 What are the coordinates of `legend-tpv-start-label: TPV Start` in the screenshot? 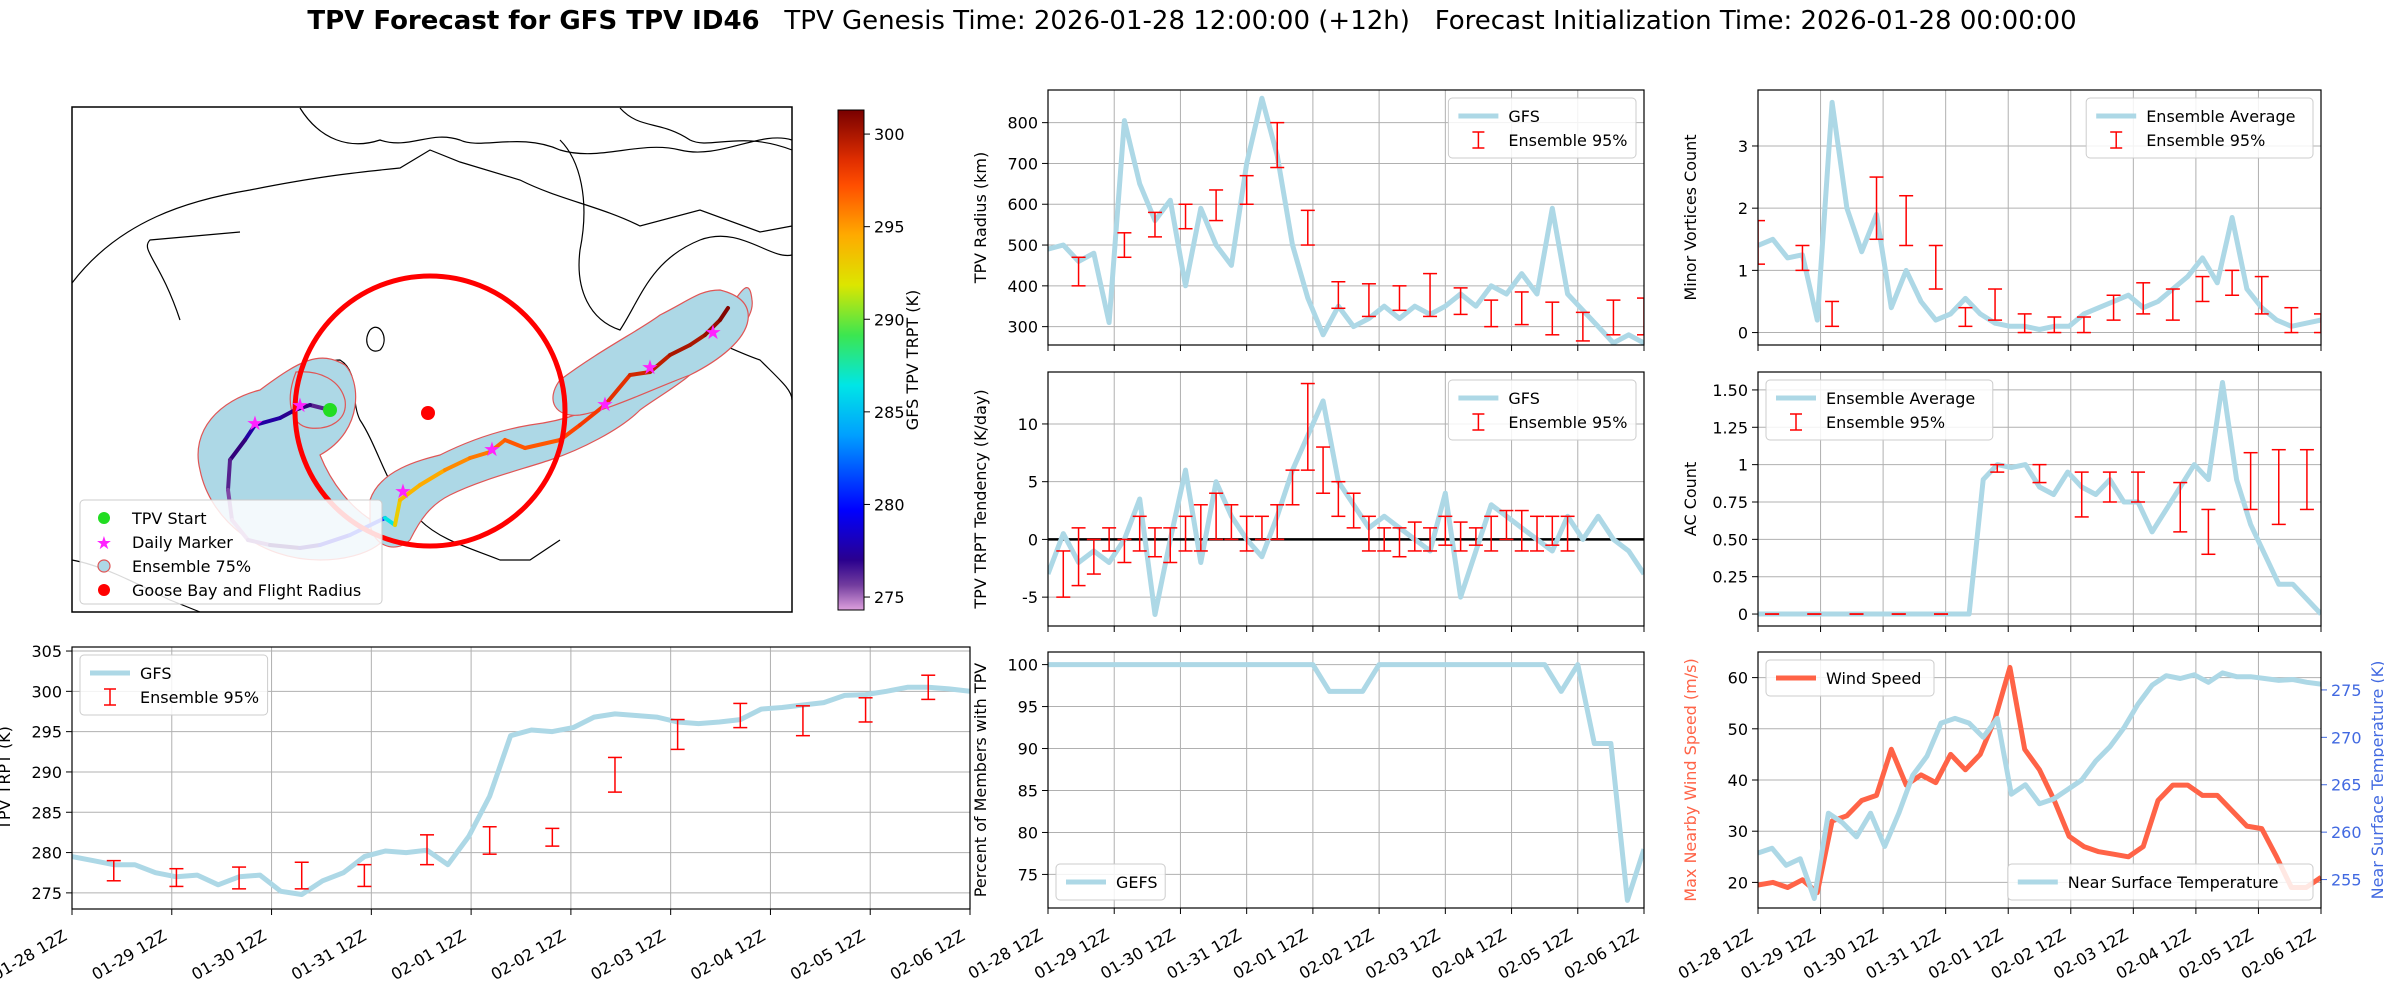 It's located at (169, 518).